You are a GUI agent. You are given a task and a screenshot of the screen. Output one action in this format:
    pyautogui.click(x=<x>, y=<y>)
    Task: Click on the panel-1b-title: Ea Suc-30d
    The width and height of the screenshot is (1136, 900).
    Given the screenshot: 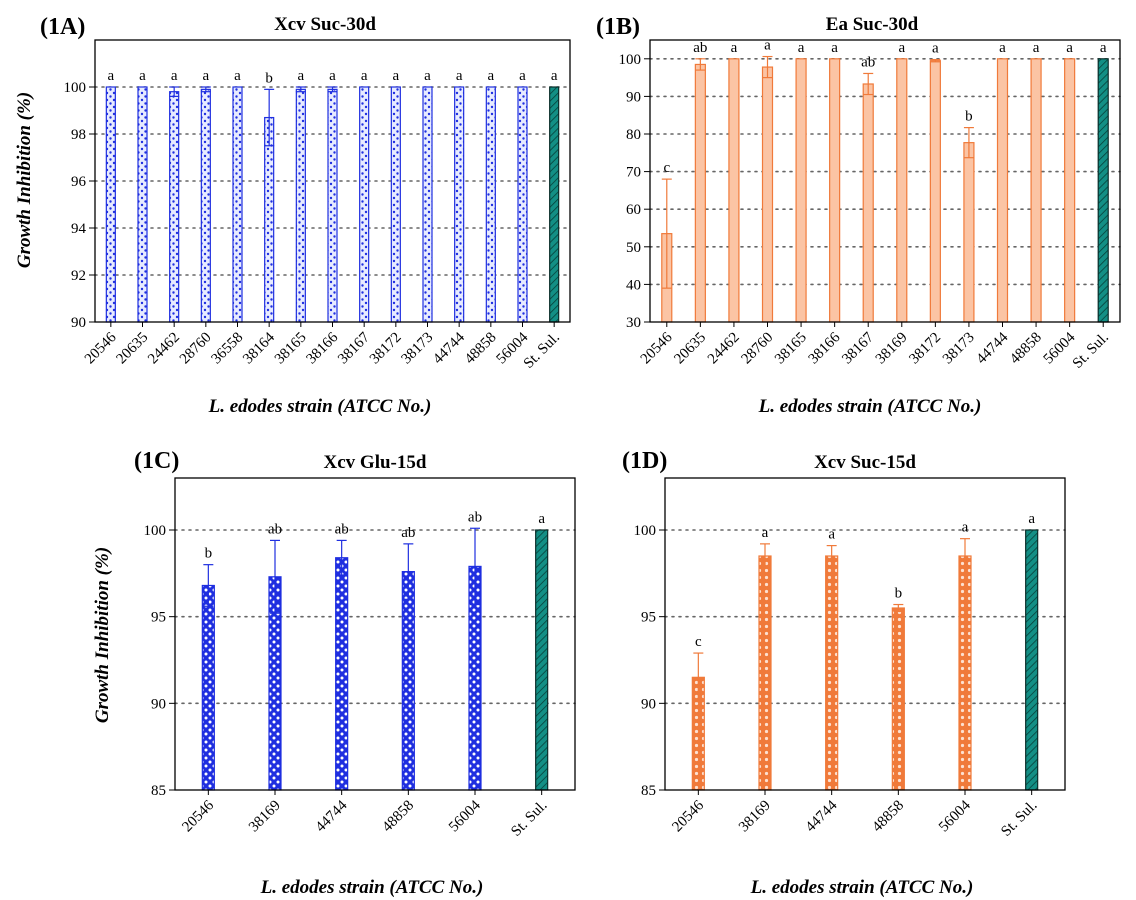 What is the action you would take?
    pyautogui.click(x=872, y=24)
    